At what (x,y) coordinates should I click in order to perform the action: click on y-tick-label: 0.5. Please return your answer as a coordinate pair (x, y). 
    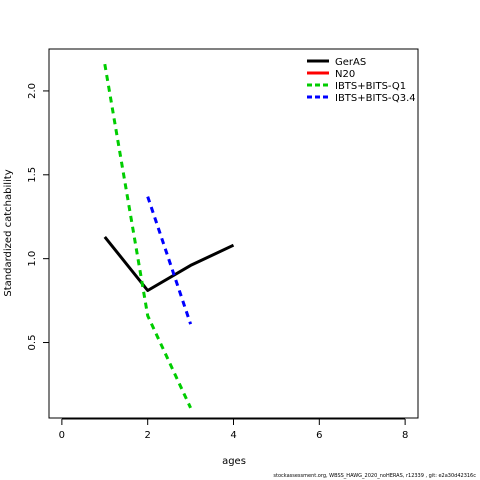
    Looking at the image, I should click on (32, 343).